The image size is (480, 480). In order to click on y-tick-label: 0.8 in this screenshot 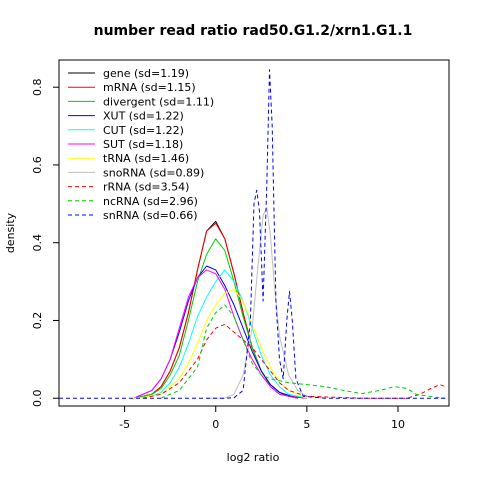, I will do `click(37, 87)`.